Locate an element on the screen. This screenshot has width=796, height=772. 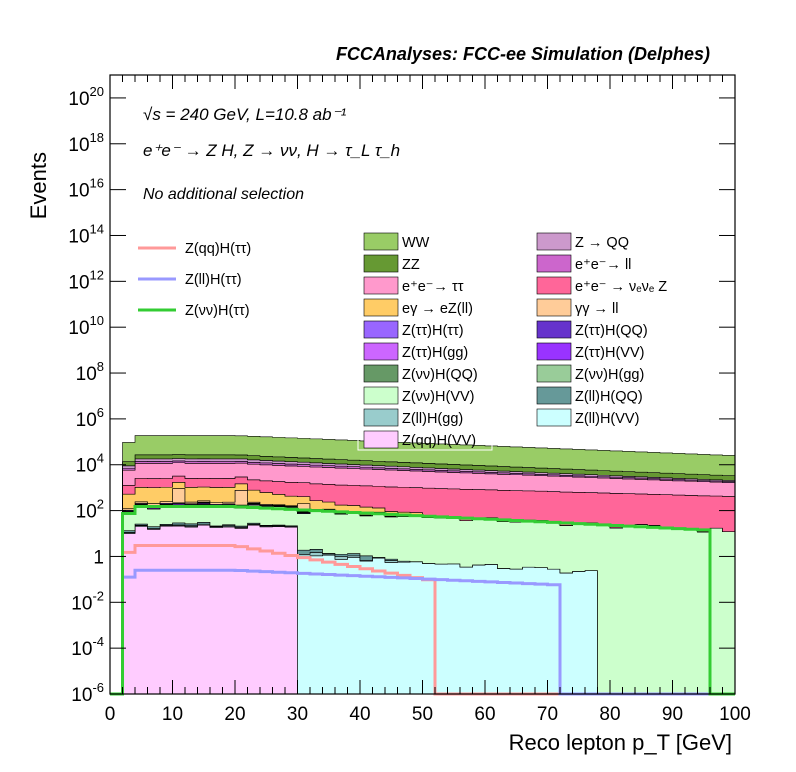
y-tick-label: 10⁴ is located at coordinates (90, 464).